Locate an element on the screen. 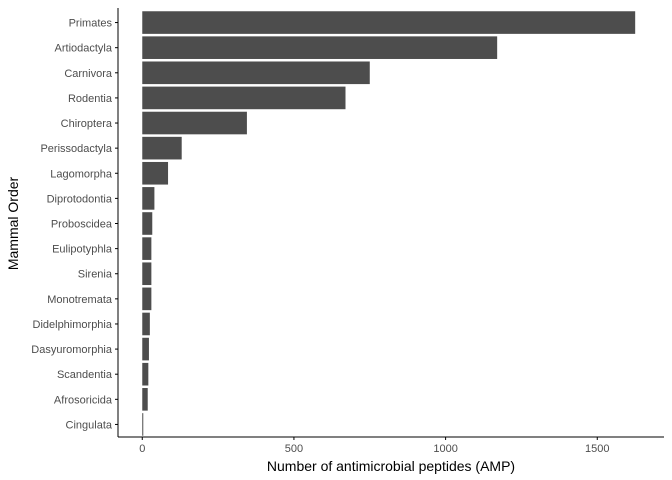  bar-sirenia is located at coordinates (147, 274).